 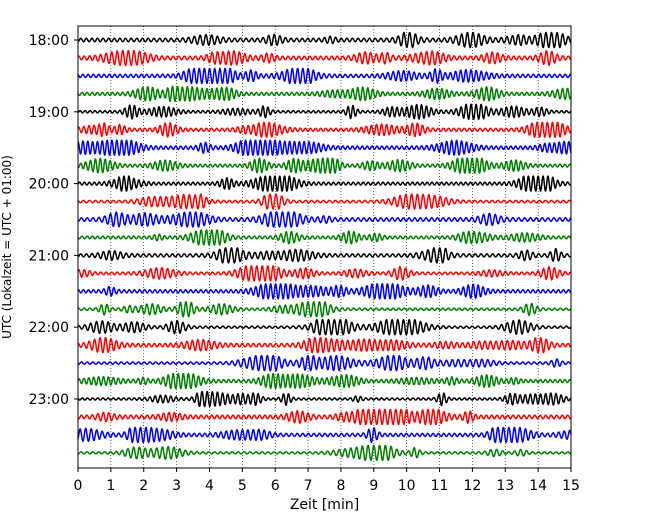 I want to click on y-tick-label: 20:00, so click(x=49, y=185).